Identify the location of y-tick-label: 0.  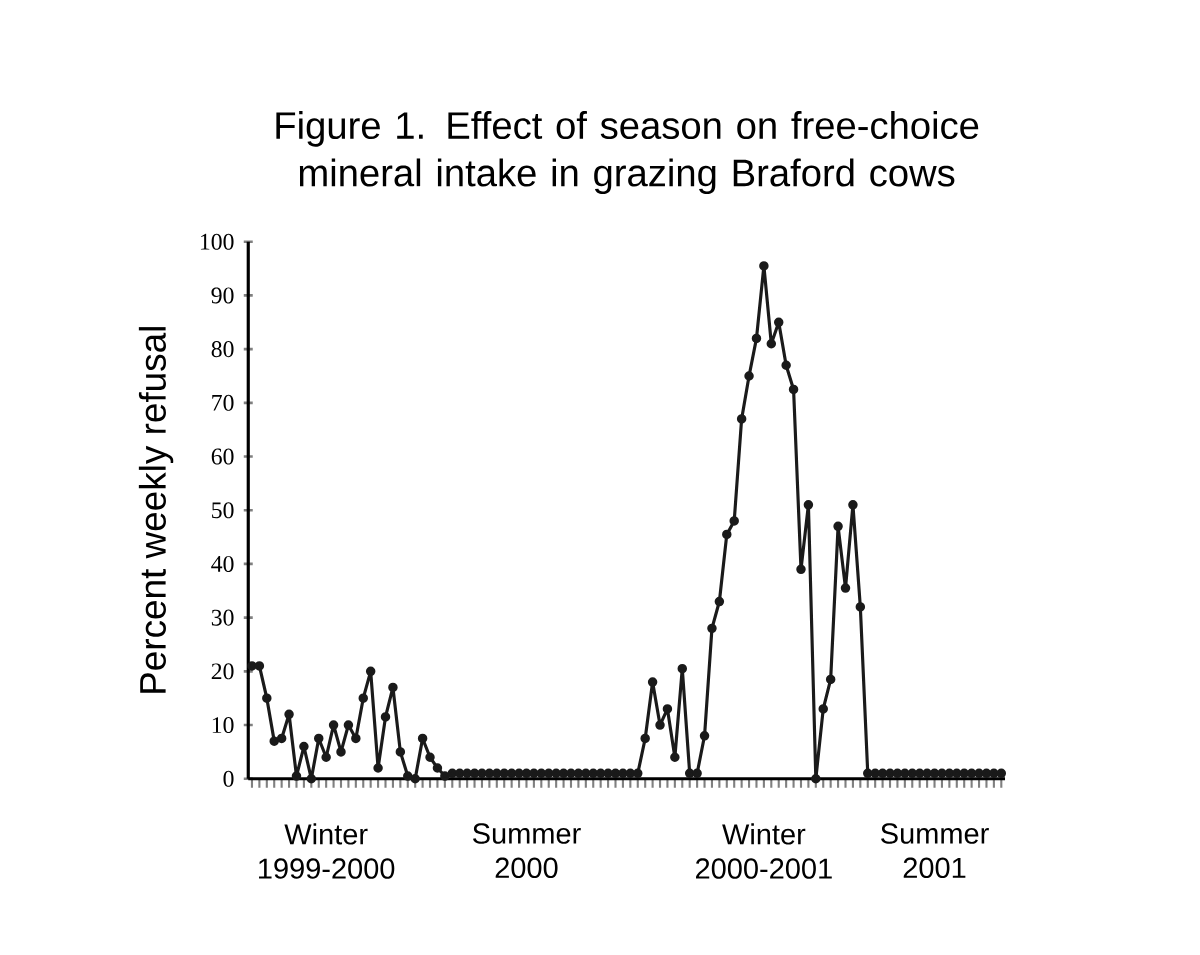
(228, 778).